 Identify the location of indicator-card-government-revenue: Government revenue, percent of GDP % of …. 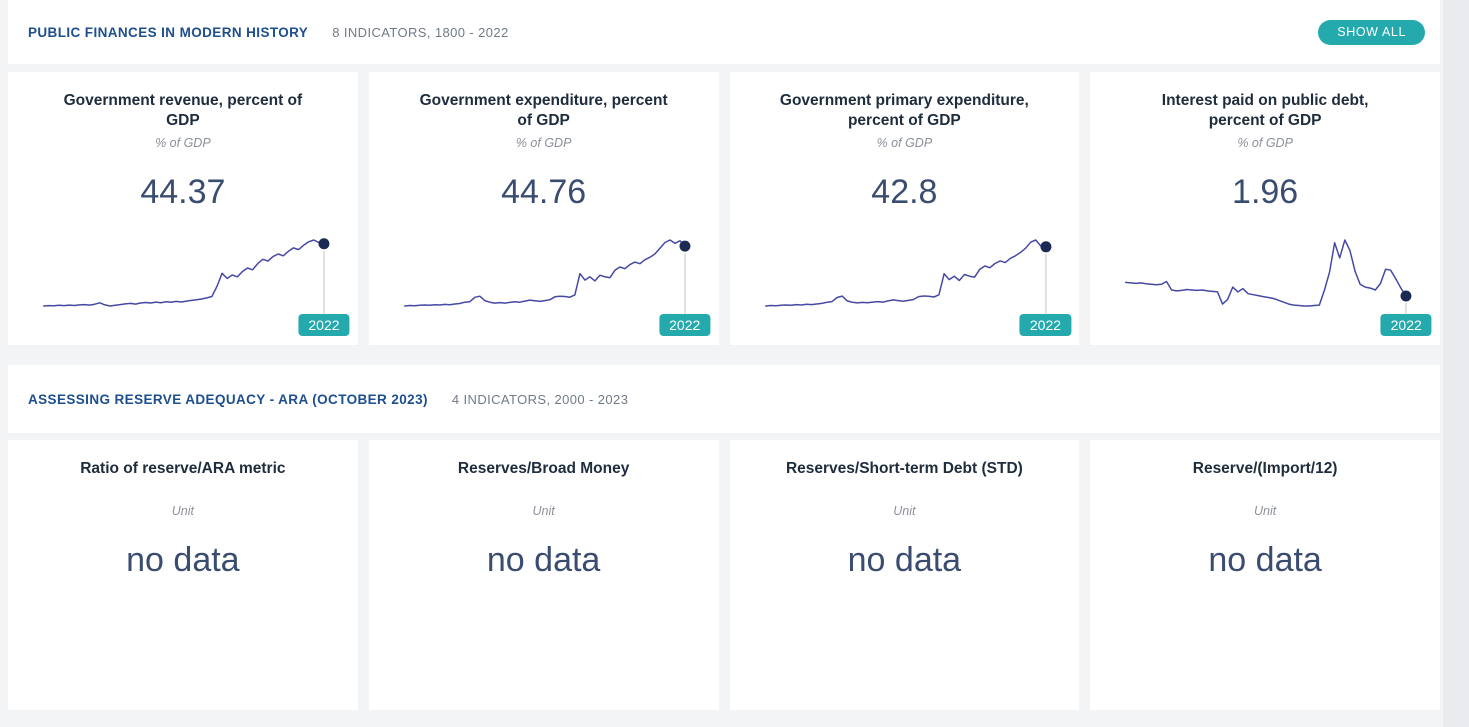
(183, 208).